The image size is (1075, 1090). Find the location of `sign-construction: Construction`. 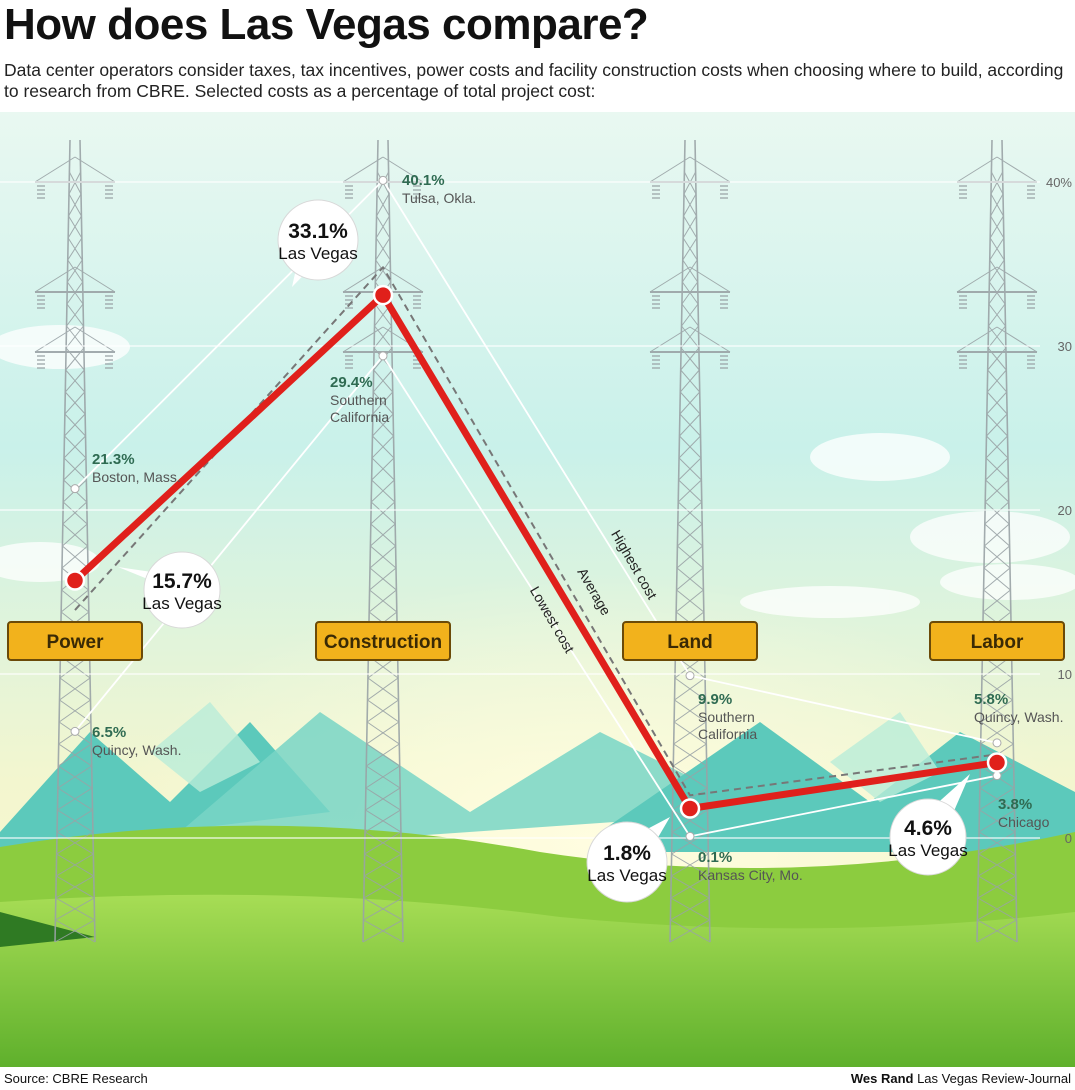

sign-construction: Construction is located at coordinates (383, 641).